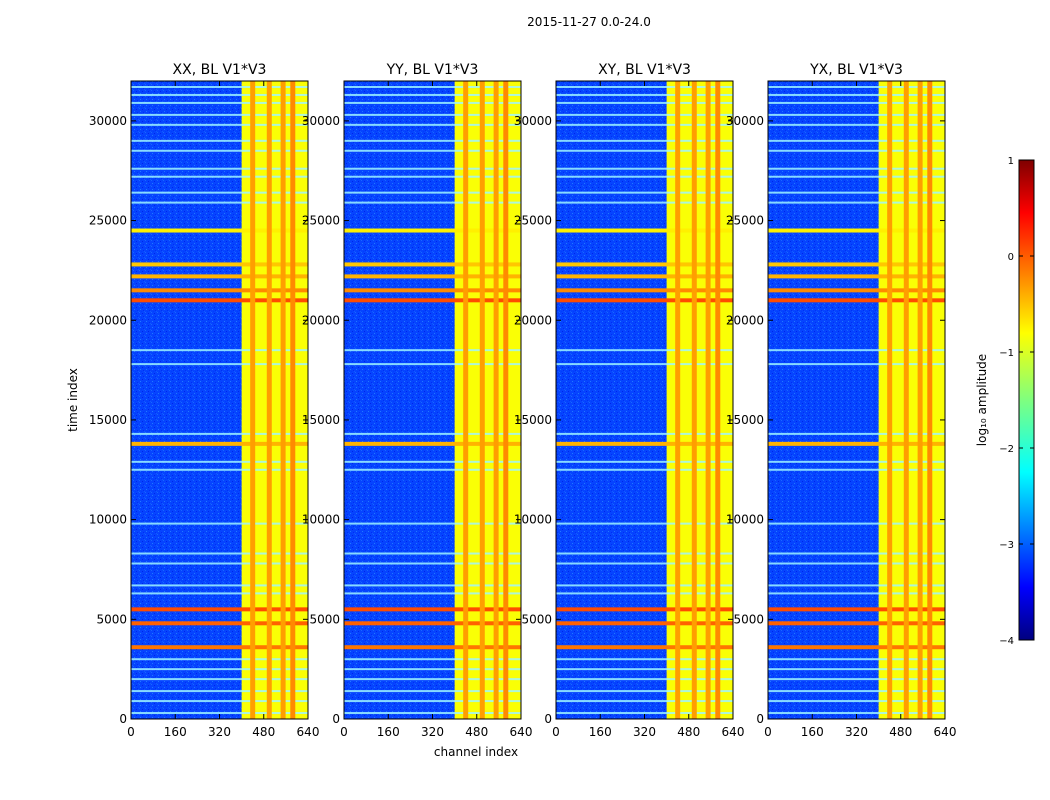  What do you see at coordinates (982, 400) in the screenshot?
I see `colorbar-label: log₁₀ amplitude` at bounding box center [982, 400].